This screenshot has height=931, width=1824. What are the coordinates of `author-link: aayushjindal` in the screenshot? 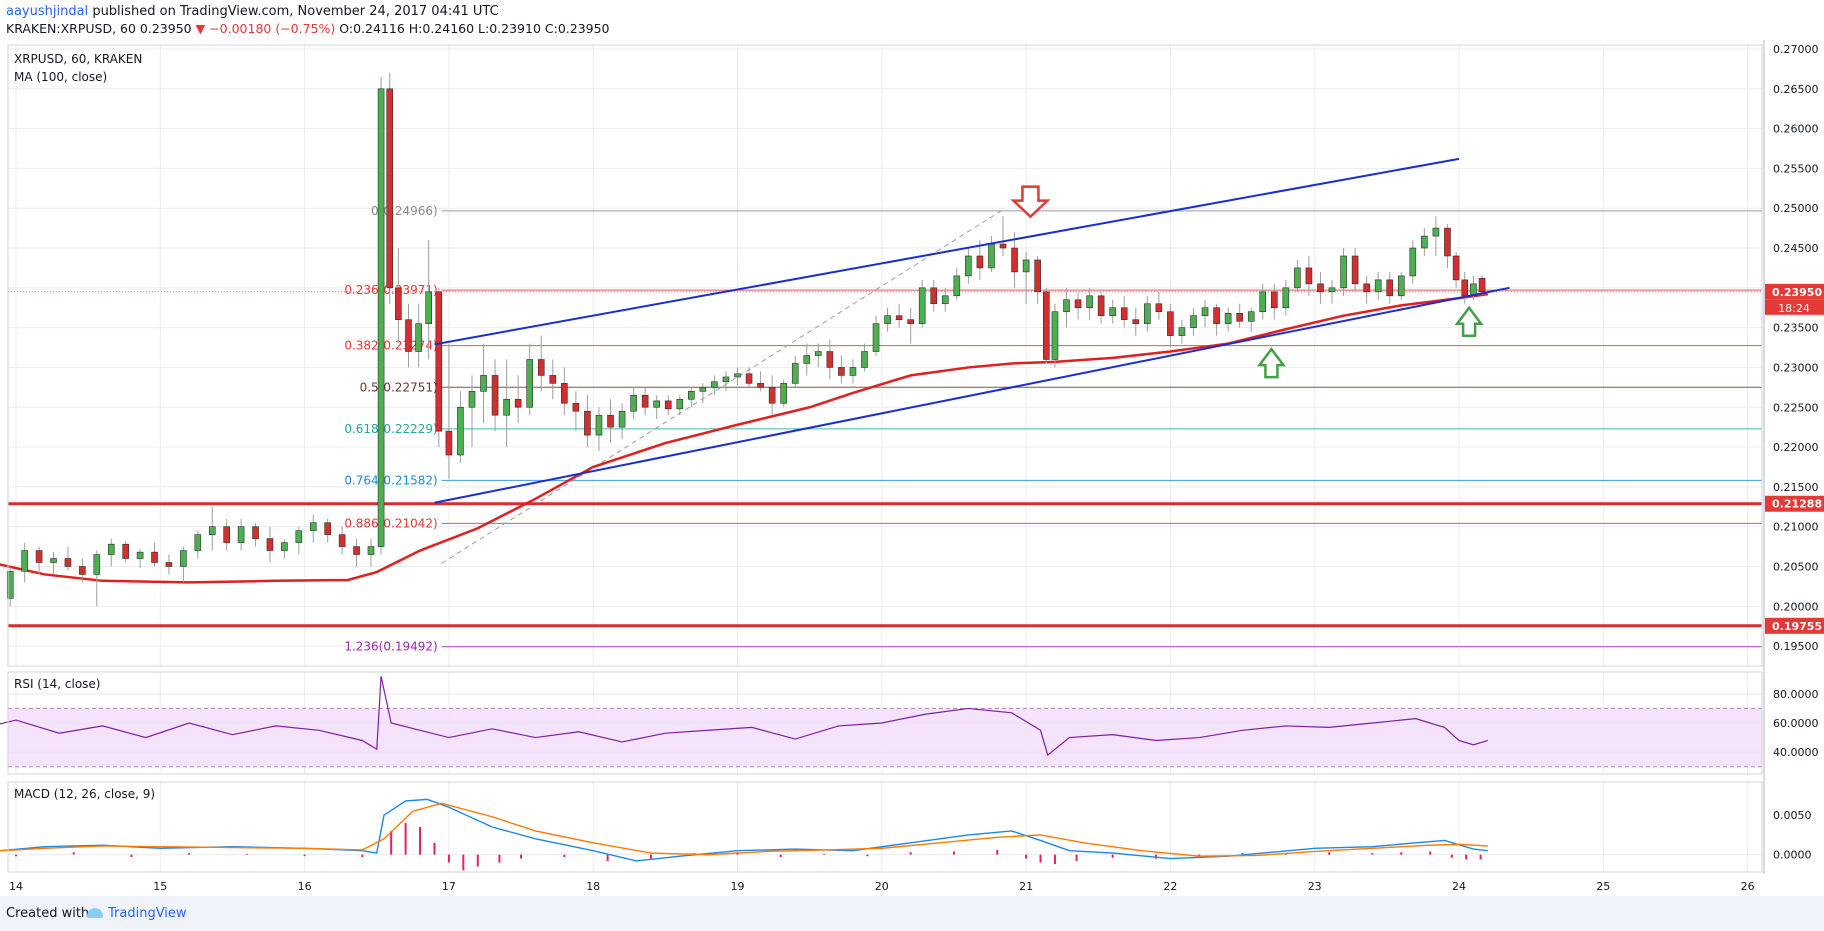 It's located at (47, 11).